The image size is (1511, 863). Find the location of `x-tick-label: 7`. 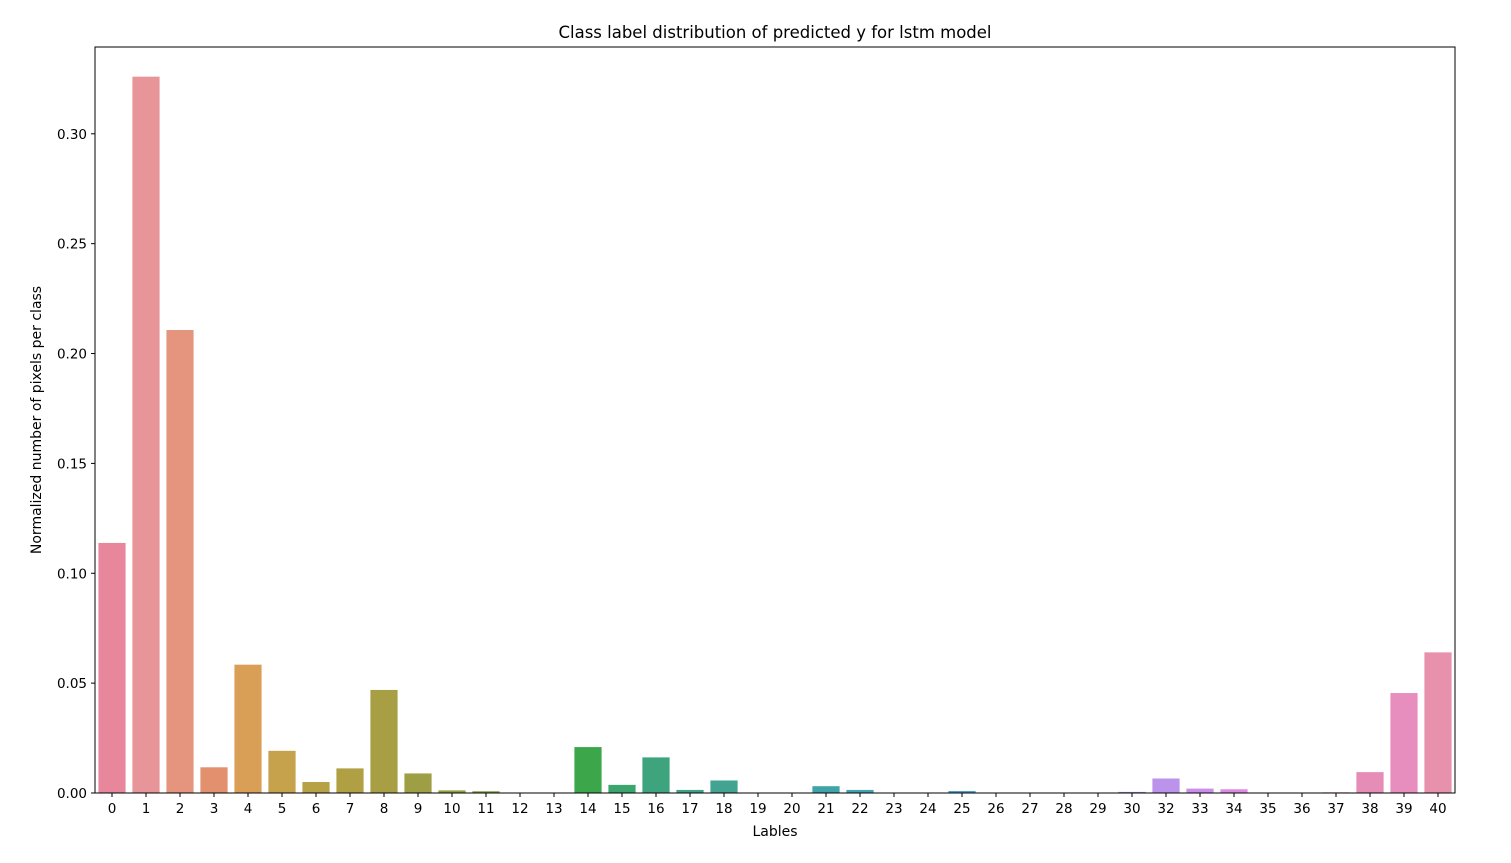

x-tick-label: 7 is located at coordinates (350, 809).